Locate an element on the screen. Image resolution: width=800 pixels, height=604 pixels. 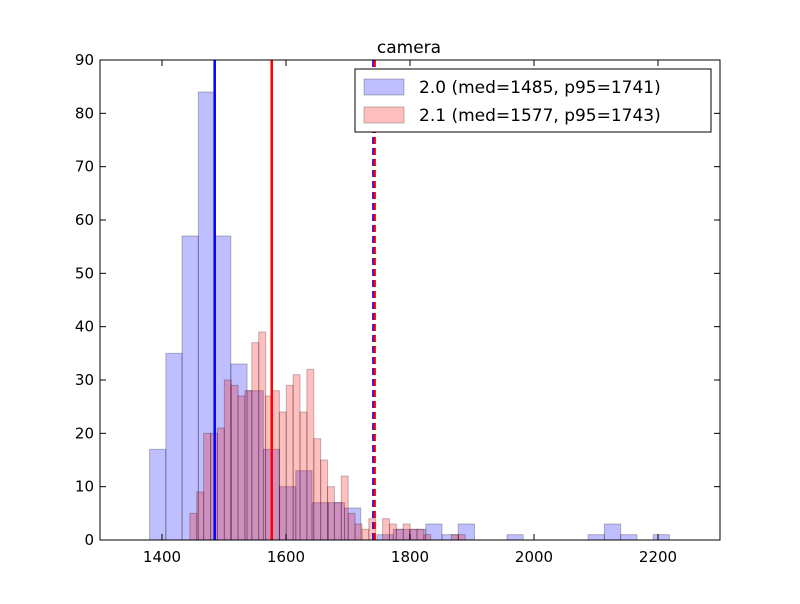
x-tick-label-1400: 1400 is located at coordinates (162, 557).